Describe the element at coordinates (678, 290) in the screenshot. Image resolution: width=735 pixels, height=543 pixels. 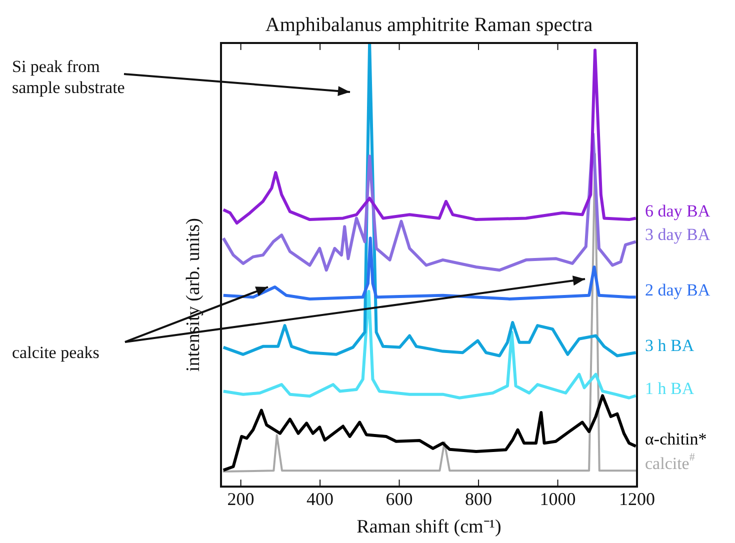
I see `series-label: 2 day BA` at that location.